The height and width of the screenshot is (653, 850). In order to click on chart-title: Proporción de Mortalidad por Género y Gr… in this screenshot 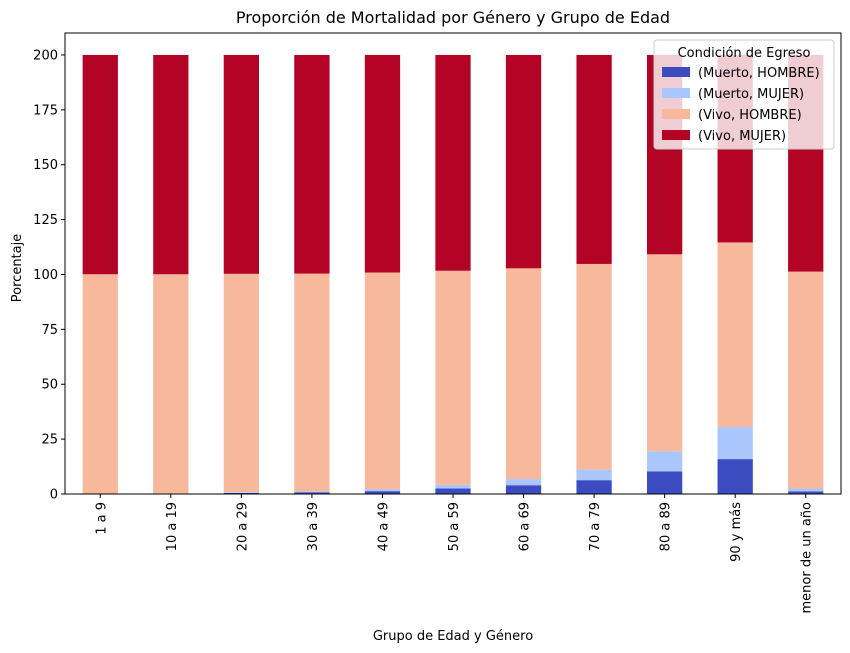, I will do `click(453, 17)`.